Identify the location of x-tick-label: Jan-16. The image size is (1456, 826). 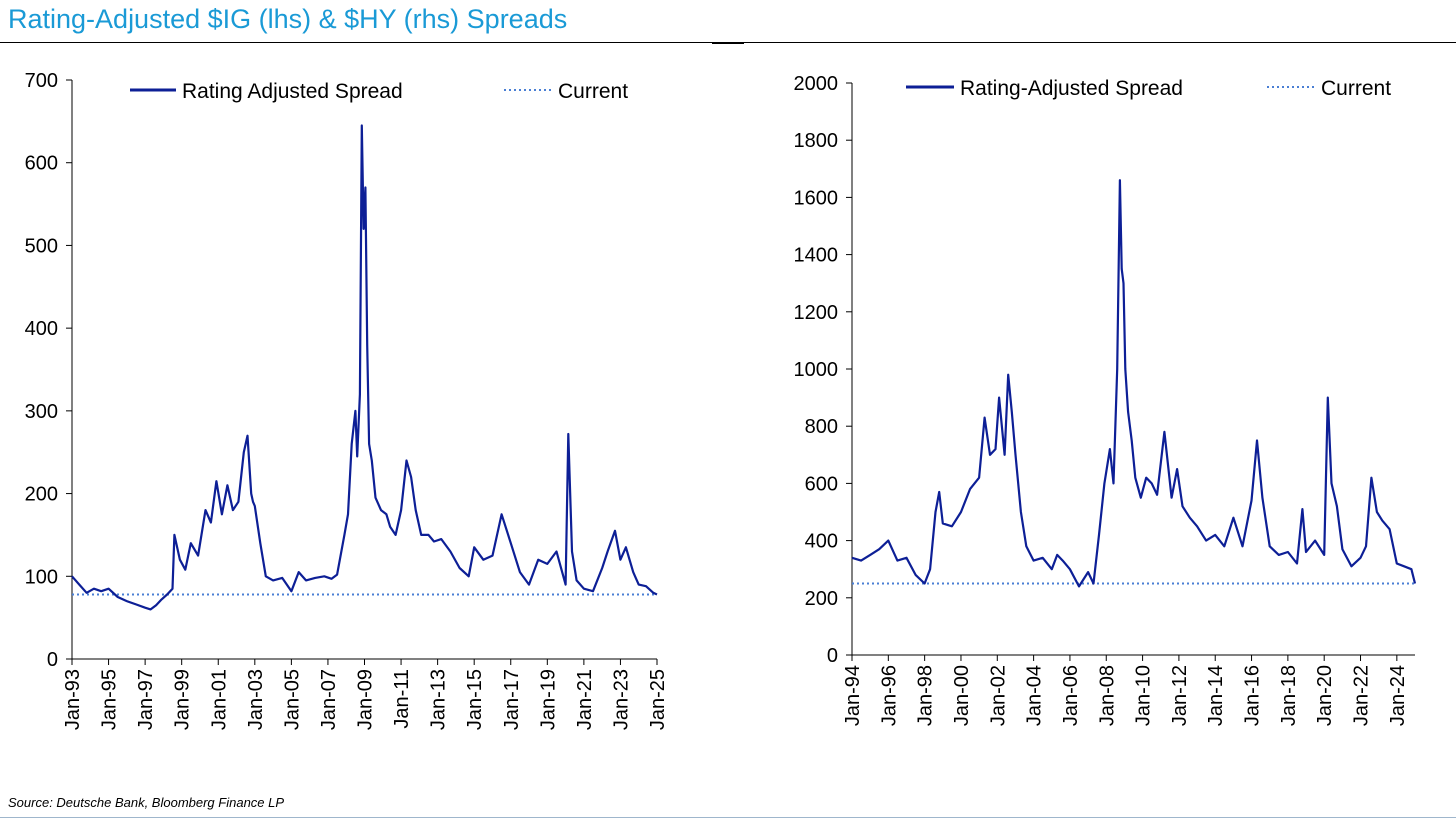
(1253, 695).